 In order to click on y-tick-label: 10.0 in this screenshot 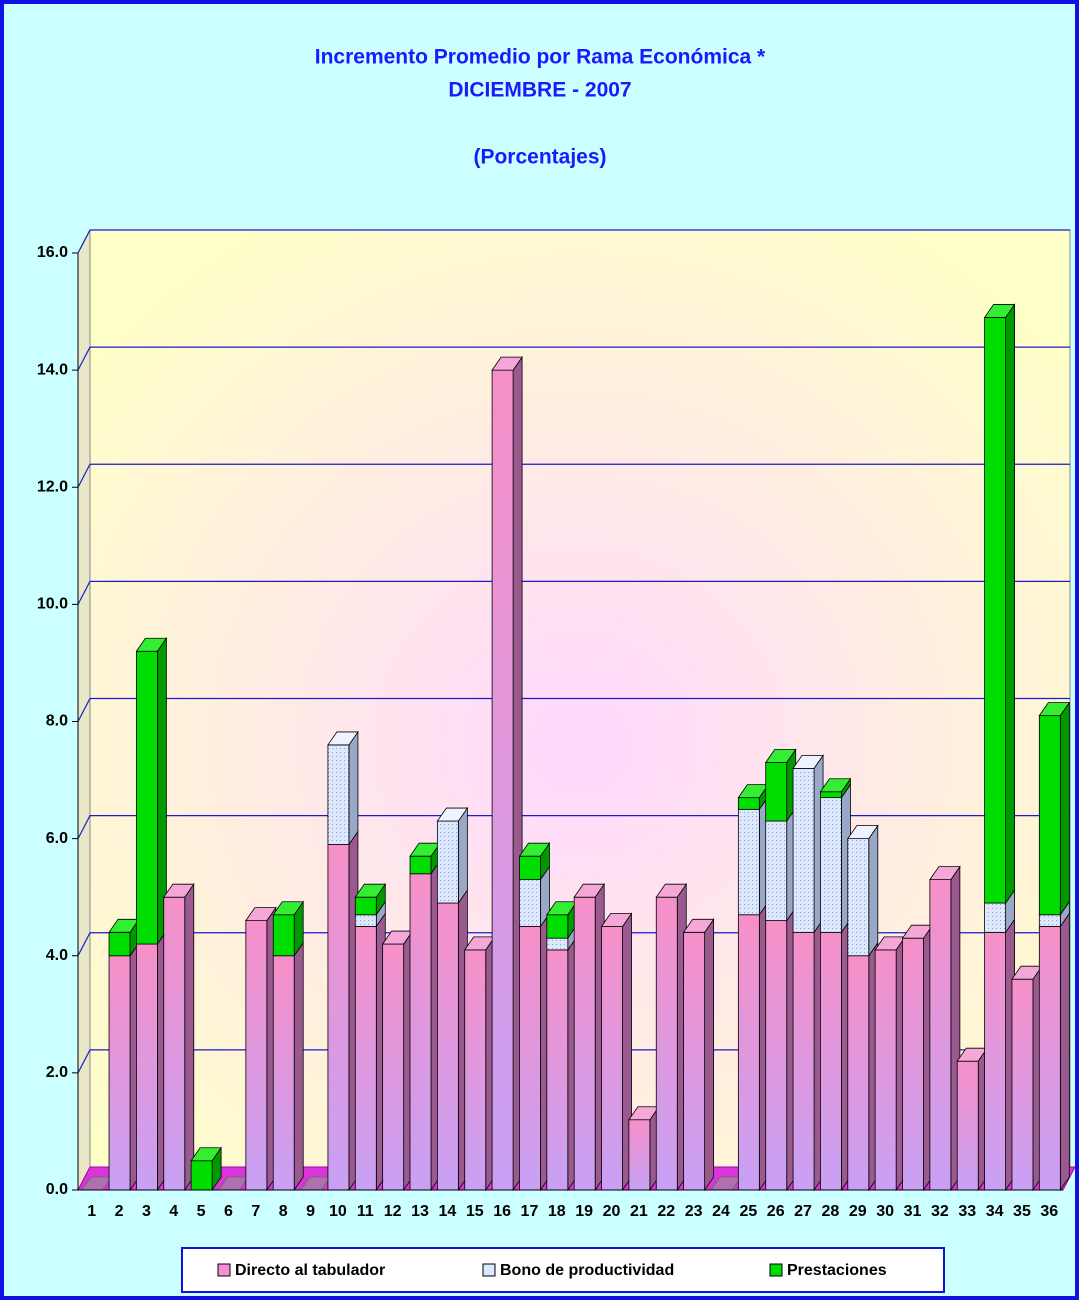, I will do `click(52, 604)`.